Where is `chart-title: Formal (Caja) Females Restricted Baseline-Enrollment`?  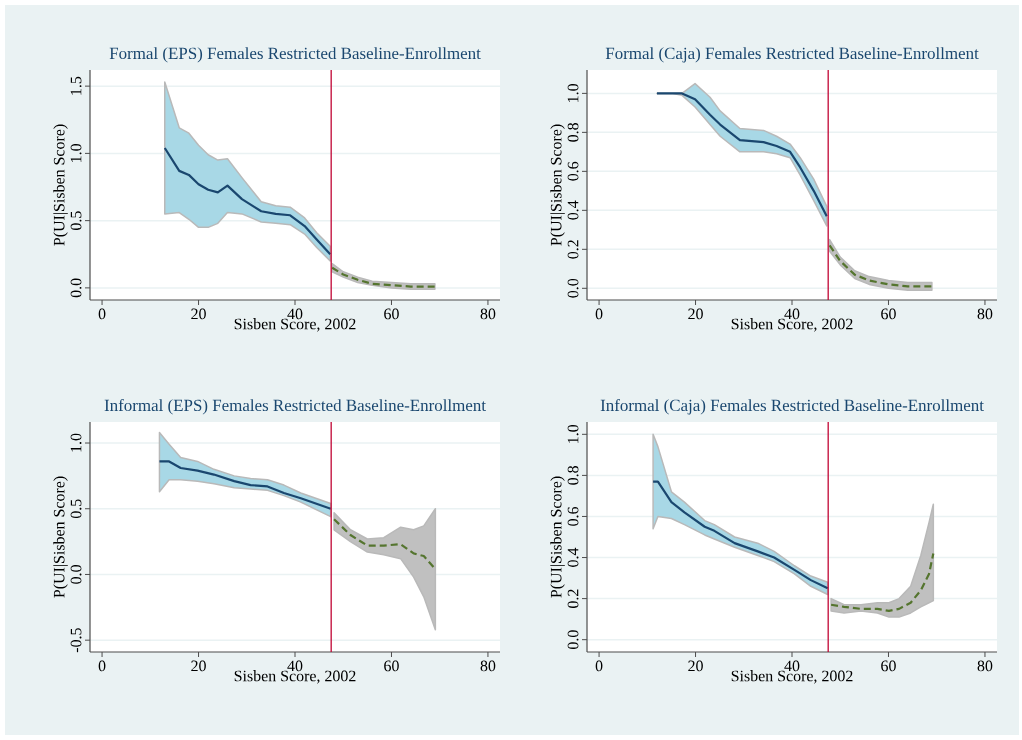
chart-title: Formal (Caja) Females Restricted Baseline-Enrollment is located at coordinates (792, 55).